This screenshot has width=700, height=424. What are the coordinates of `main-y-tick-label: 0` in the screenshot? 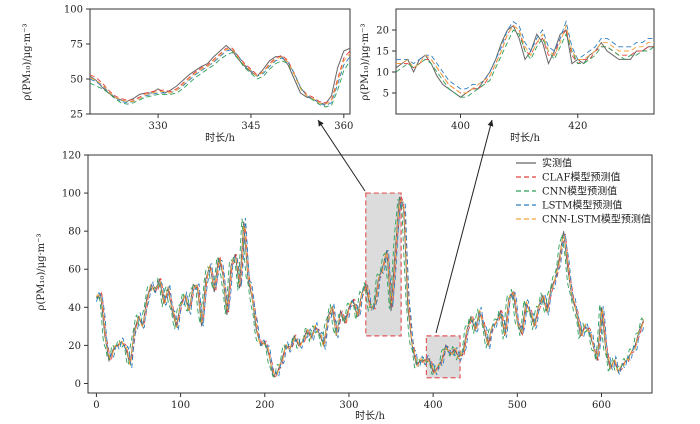 It's located at (78, 384).